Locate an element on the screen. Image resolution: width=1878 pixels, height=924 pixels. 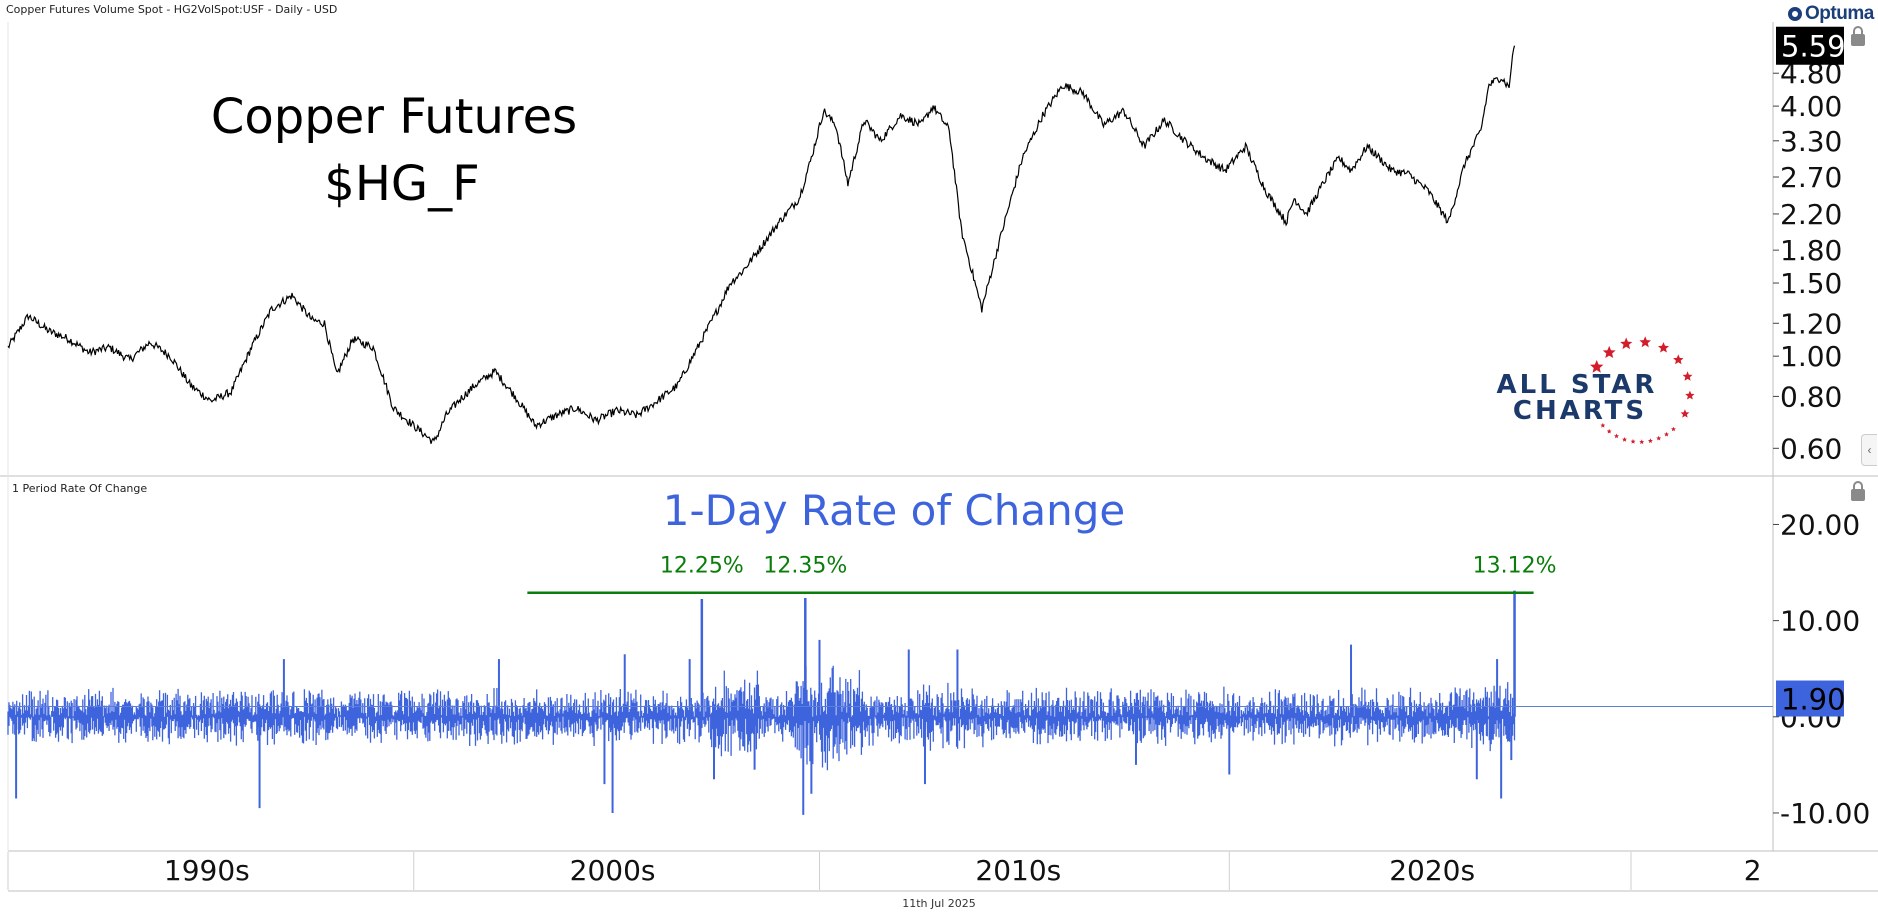
price-chart-subtitle: $HG_F is located at coordinates (401, 184).